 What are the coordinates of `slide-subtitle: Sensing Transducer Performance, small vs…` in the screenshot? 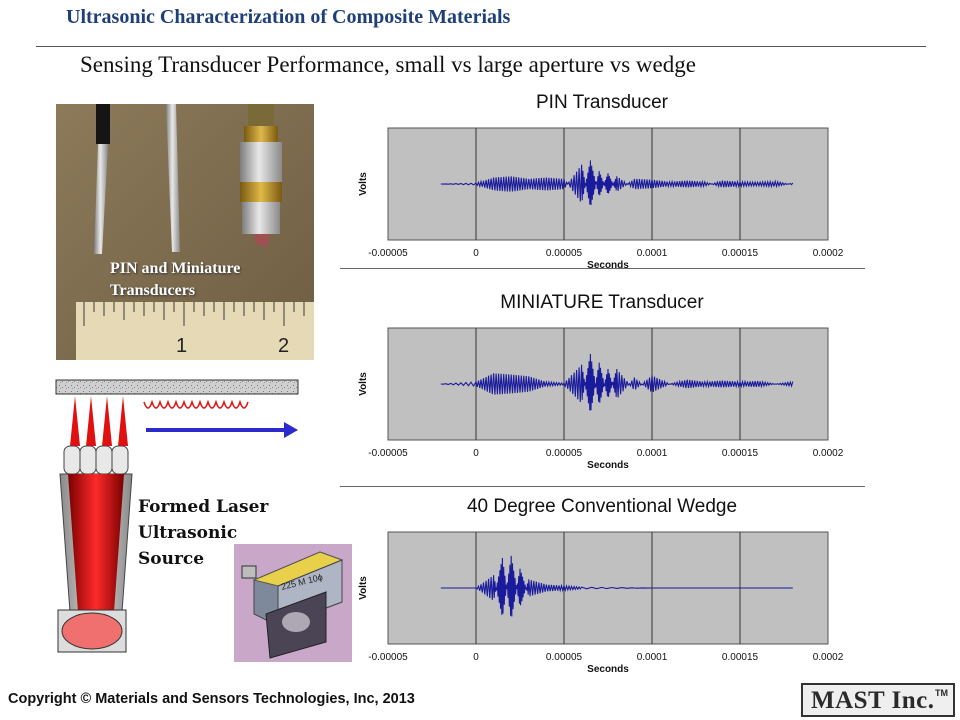 It's located at (388, 64).